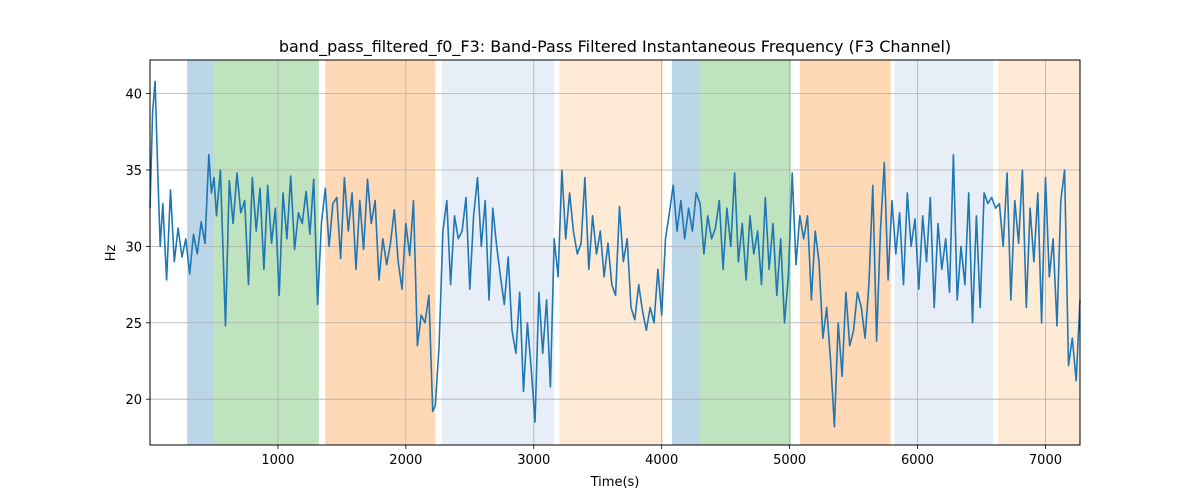 The height and width of the screenshot is (500, 1200). What do you see at coordinates (533, 460) in the screenshot?
I see `x-tick-label: 3000` at bounding box center [533, 460].